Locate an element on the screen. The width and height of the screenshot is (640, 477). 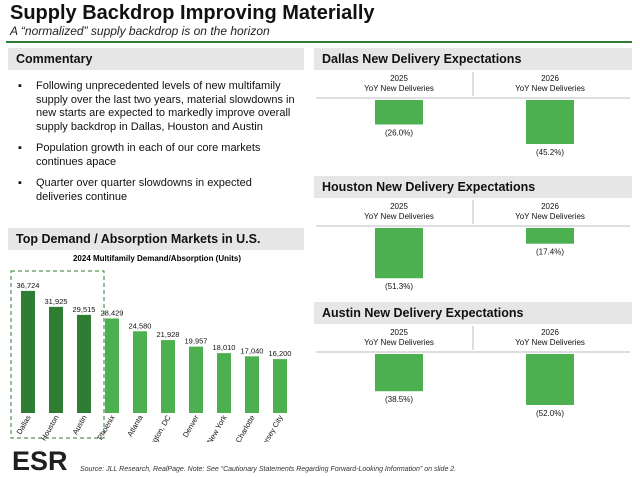
page-title: Supply Backdrop Improving Materially is located at coordinates (192, 13).